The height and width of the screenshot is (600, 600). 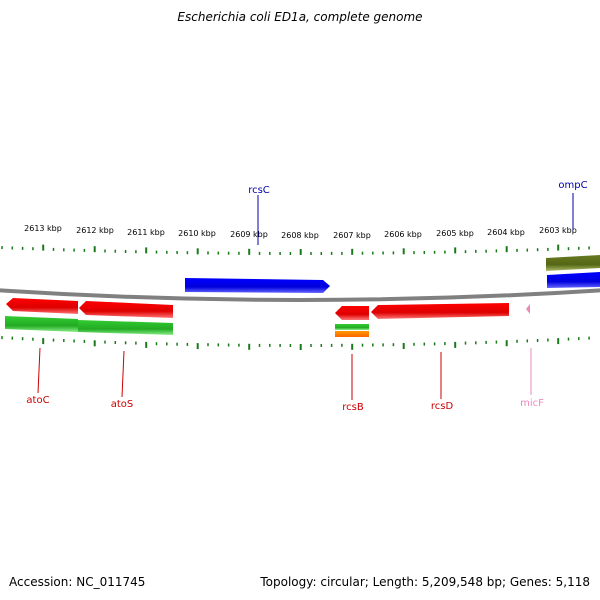 I want to click on feature-green-atoC, so click(x=41, y=324).